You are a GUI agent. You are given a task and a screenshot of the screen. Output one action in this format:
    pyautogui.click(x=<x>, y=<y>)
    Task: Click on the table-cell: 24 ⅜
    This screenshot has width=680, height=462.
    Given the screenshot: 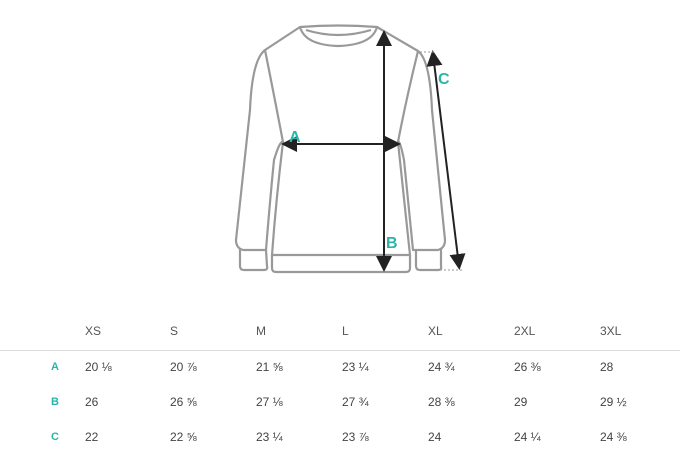 What is the action you would take?
    pyautogui.click(x=613, y=437)
    